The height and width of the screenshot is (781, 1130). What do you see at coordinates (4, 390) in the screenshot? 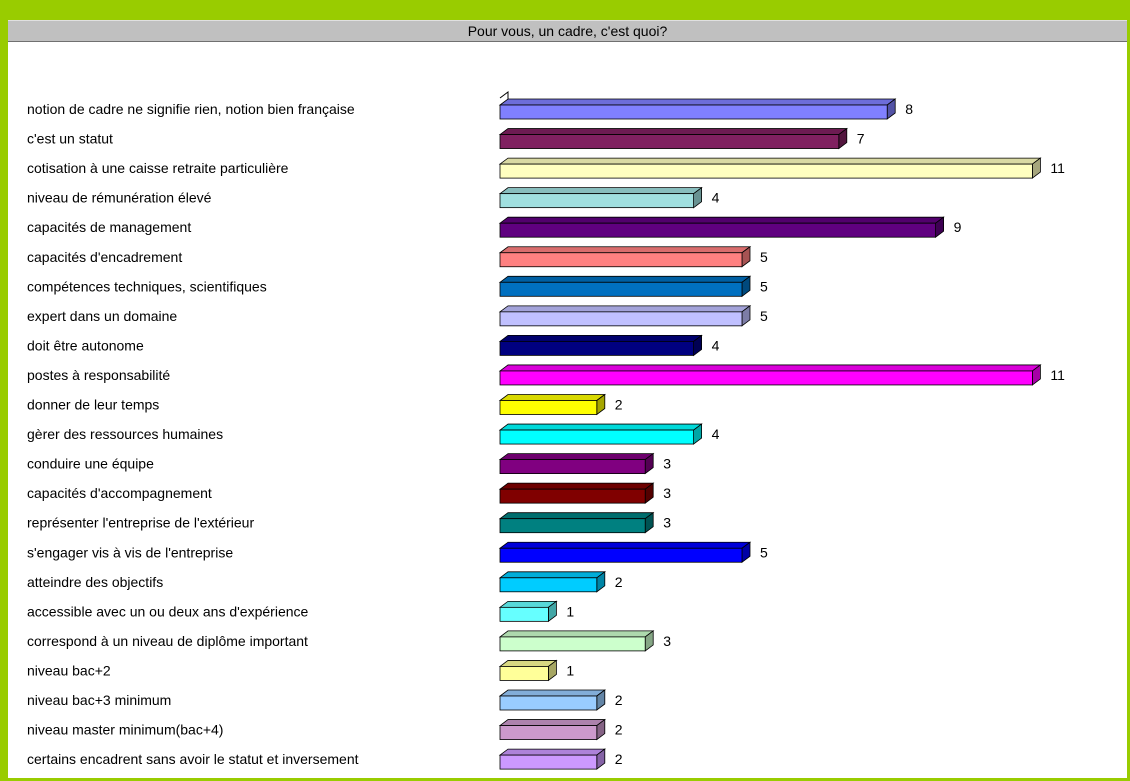
I see `frame-border-left` at bounding box center [4, 390].